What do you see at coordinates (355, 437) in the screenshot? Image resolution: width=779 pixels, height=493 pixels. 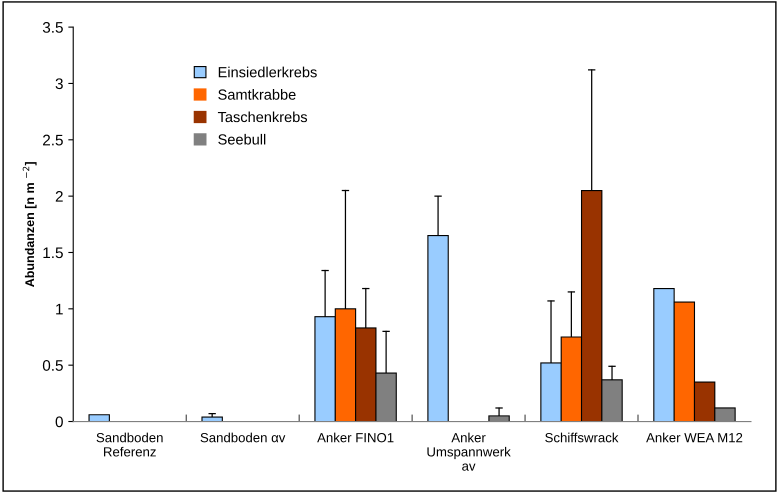 I see `x-tick-label: Anker FINO1` at bounding box center [355, 437].